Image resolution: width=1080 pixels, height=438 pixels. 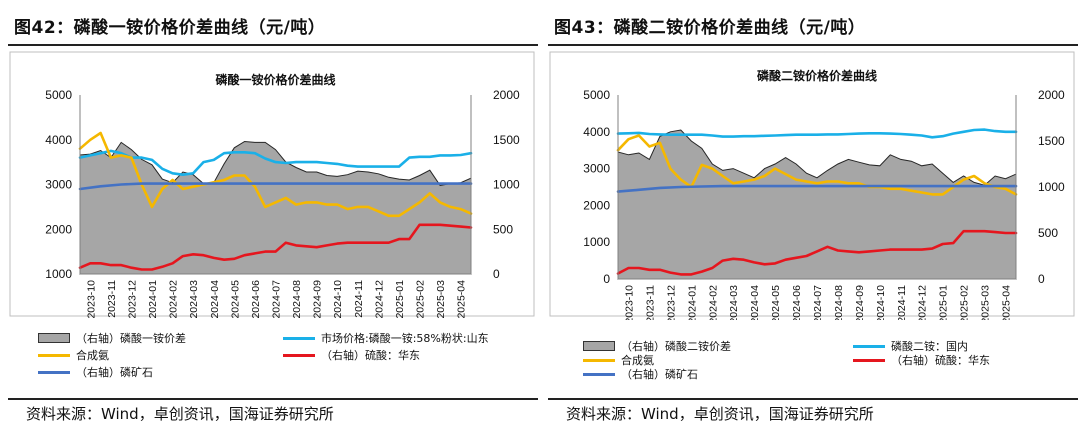 I want to click on legend-item-spread: （右轴）磷酸一铵价差, so click(x=112, y=338).